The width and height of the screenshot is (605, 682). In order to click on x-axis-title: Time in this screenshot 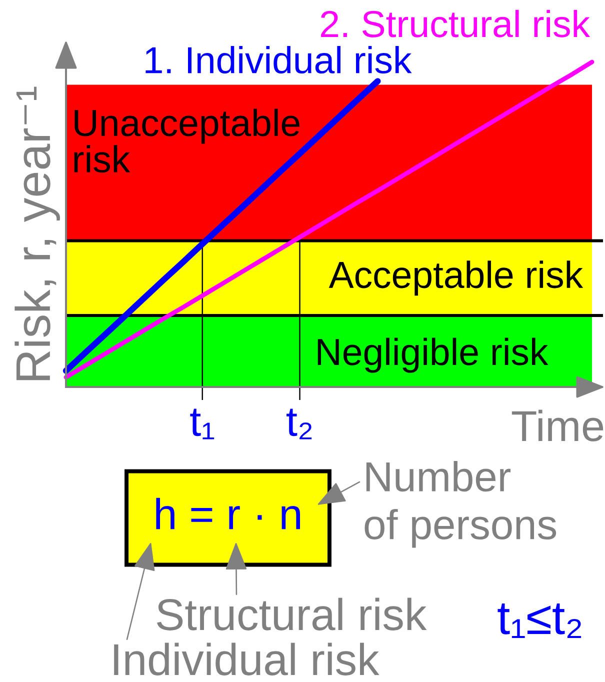, I will do `click(558, 426)`.